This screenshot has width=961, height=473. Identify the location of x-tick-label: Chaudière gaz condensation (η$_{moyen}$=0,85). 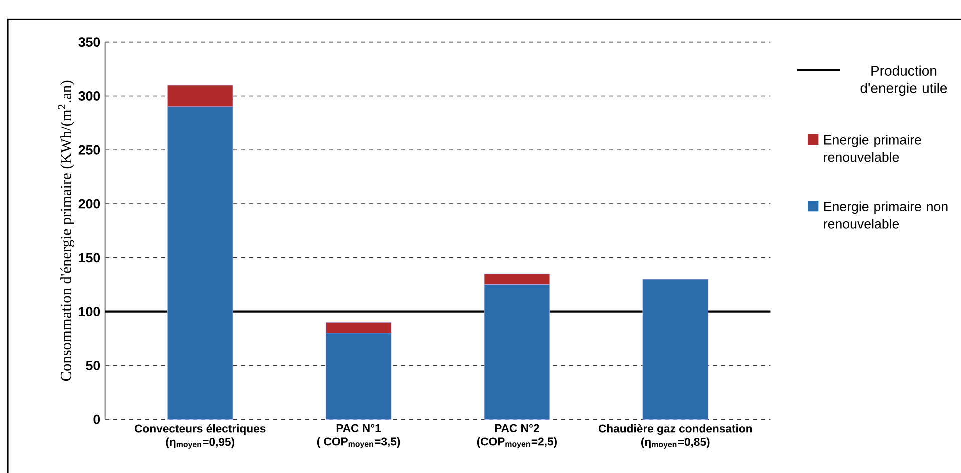
(675, 436).